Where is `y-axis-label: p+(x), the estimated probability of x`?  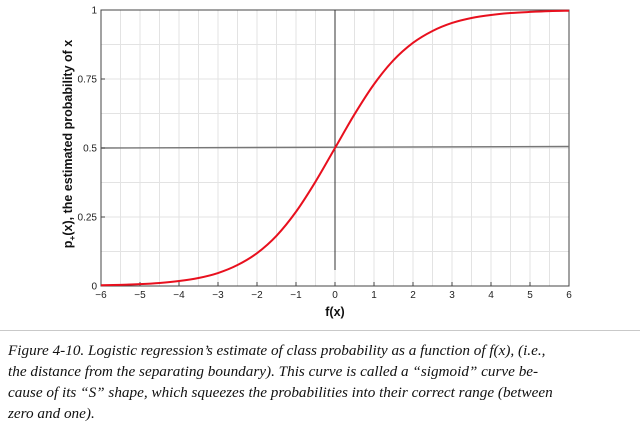 y-axis-label: p+(x), the estimated probability of x is located at coordinates (69, 144).